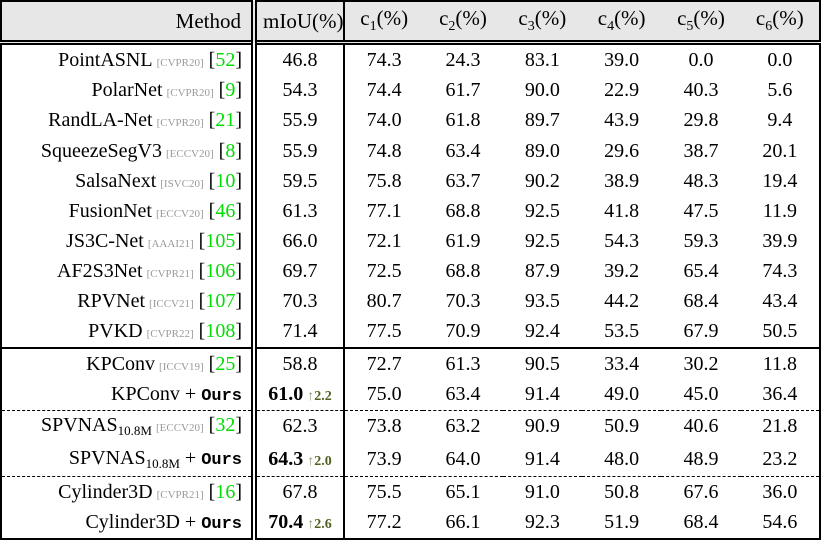  I want to click on class-metric-cell: 73.8, so click(384, 426).